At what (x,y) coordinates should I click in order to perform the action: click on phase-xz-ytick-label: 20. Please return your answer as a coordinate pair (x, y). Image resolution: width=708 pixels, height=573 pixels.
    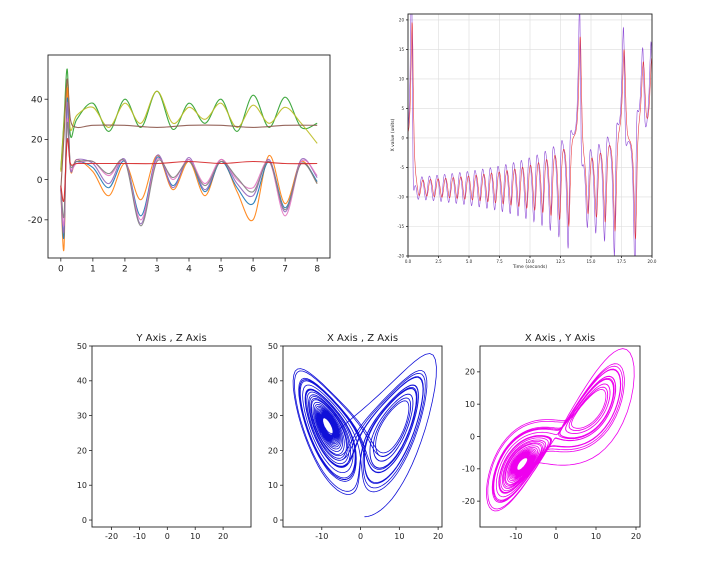
    Looking at the image, I should click on (273, 450).